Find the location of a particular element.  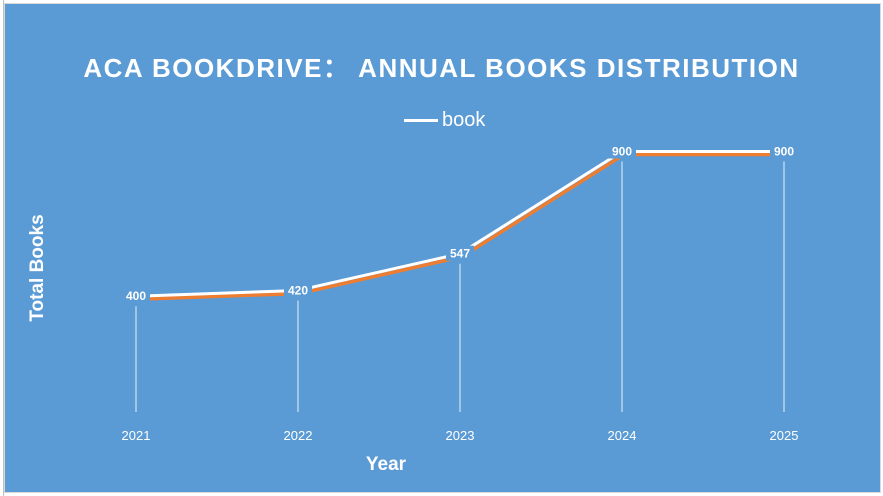

x-tick-label: 2022 is located at coordinates (298, 435).